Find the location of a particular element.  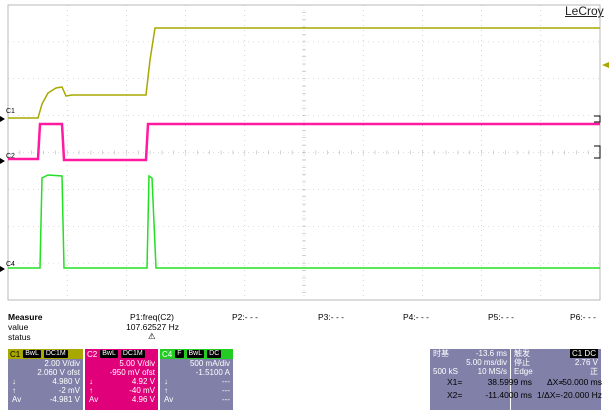

trace-c2 is located at coordinates (304, 142).